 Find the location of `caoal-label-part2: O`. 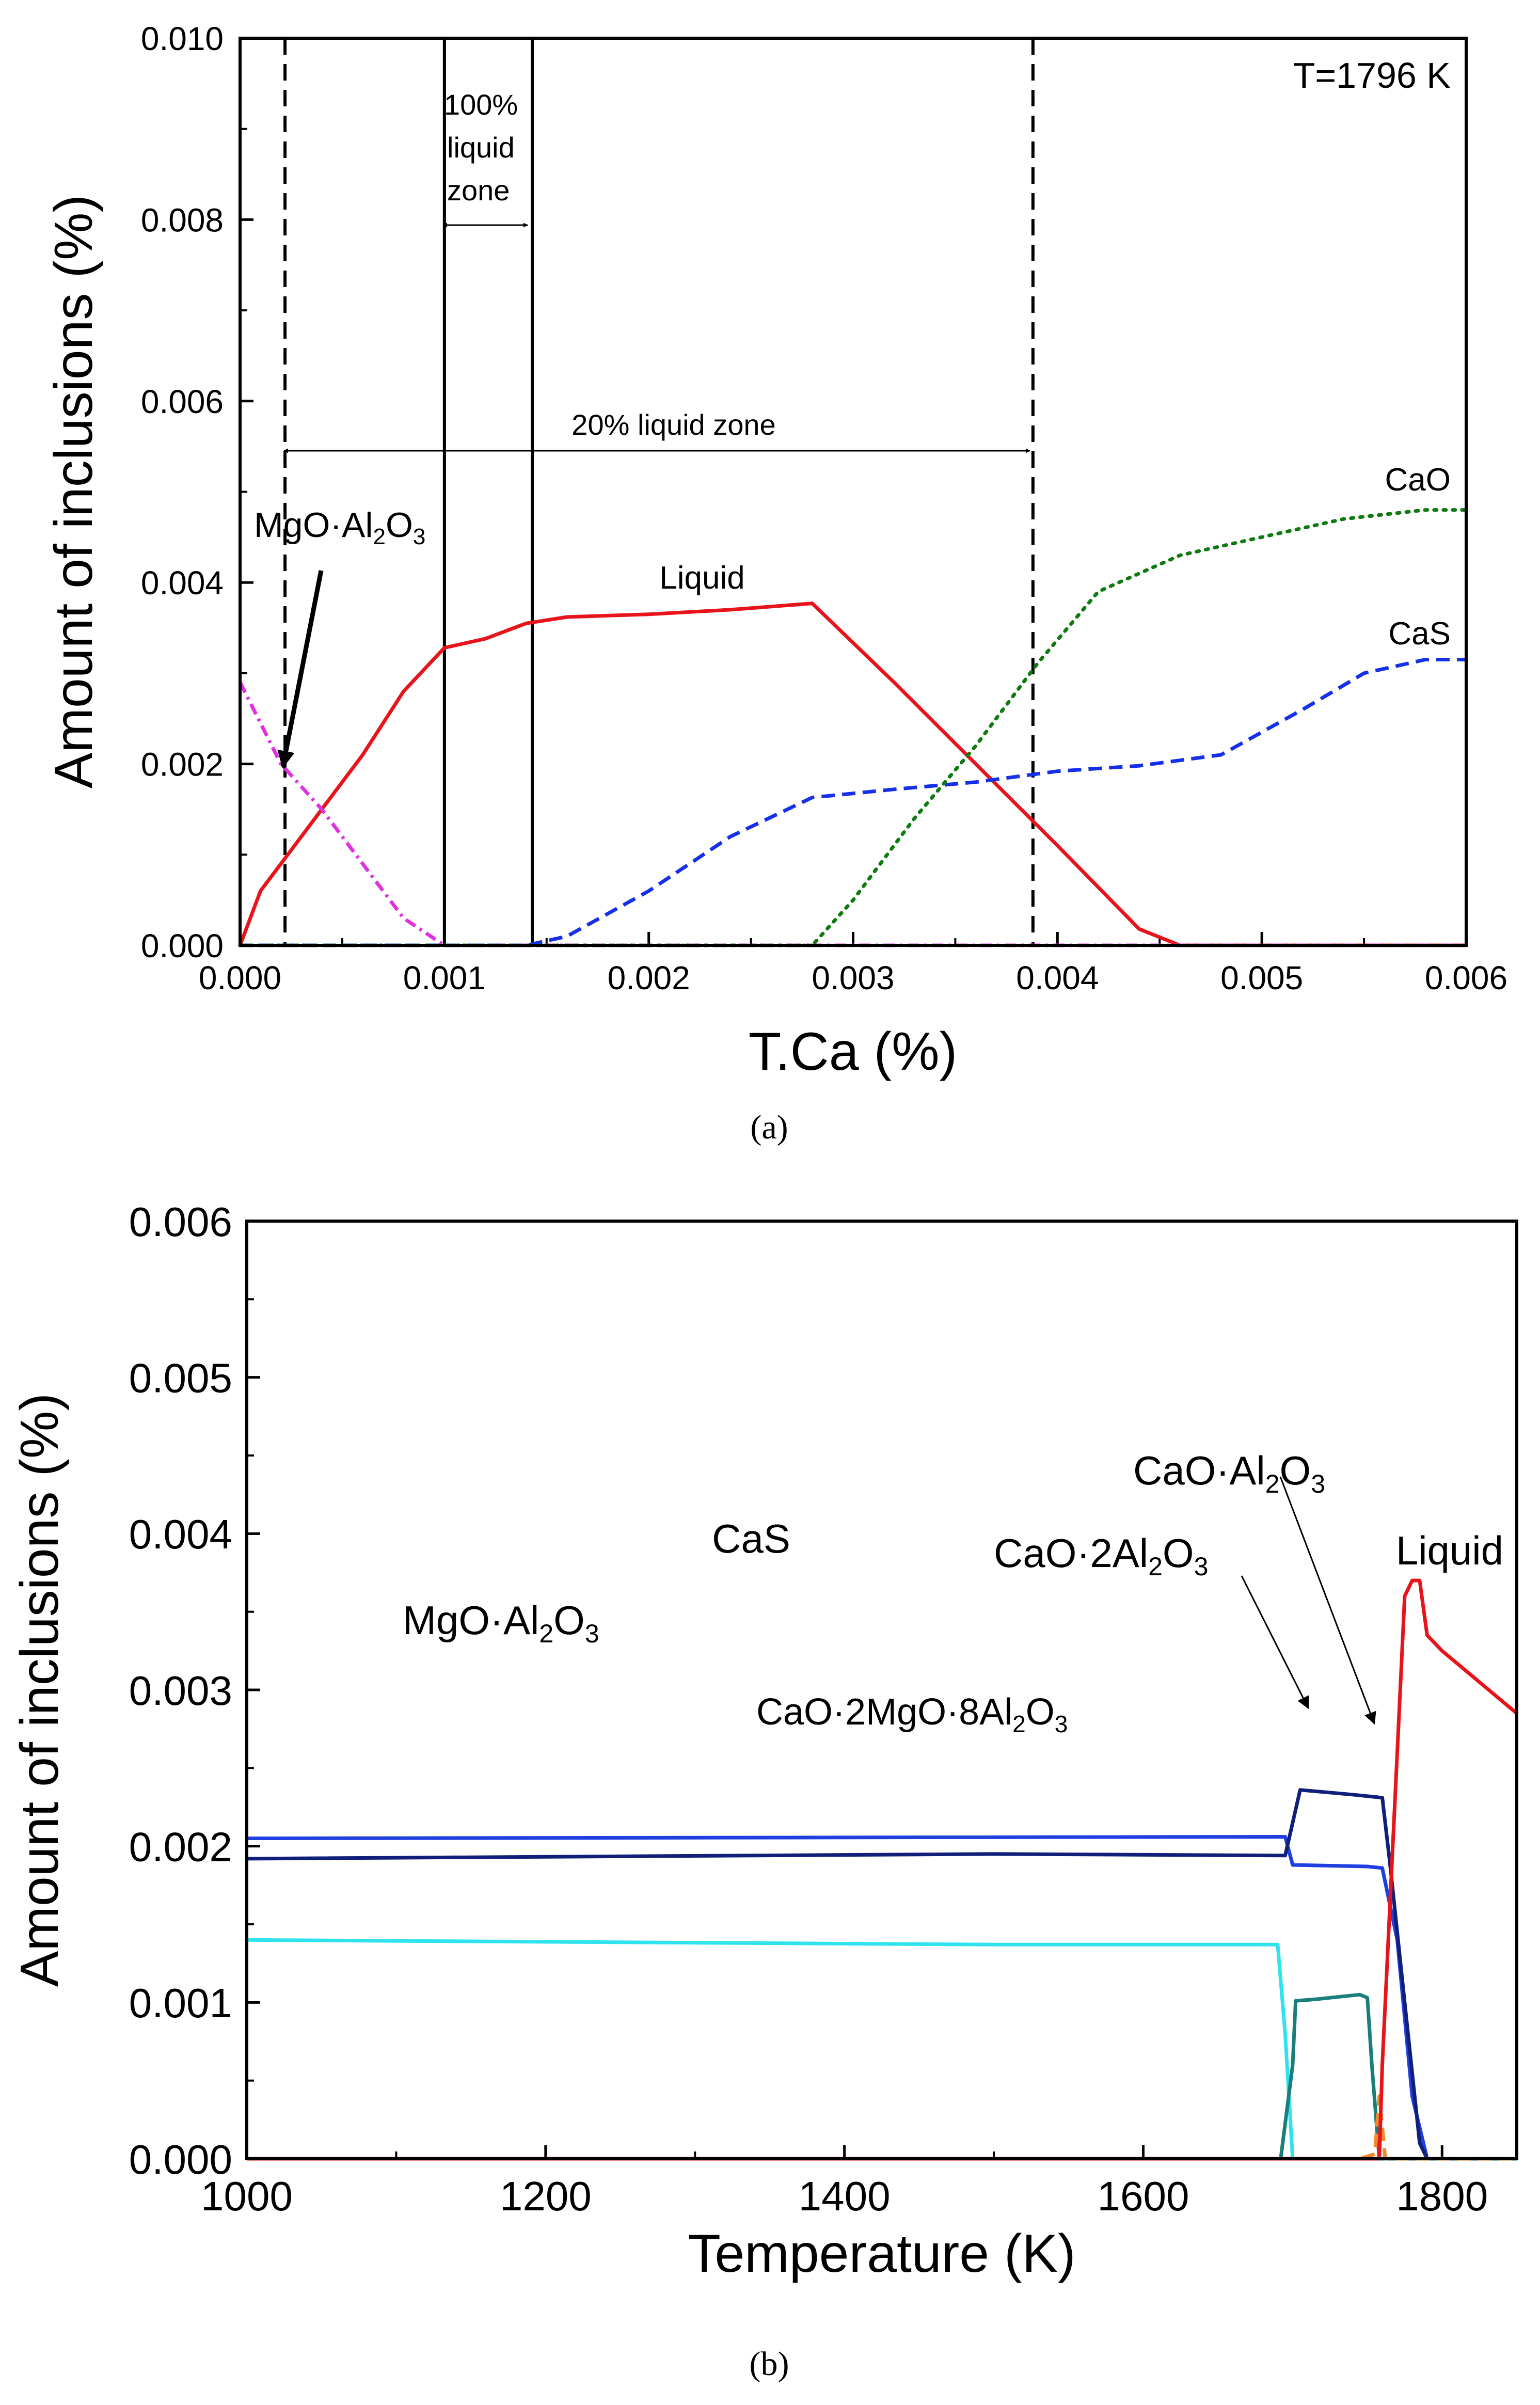

caoal-label-part2: O is located at coordinates (1295, 1470).